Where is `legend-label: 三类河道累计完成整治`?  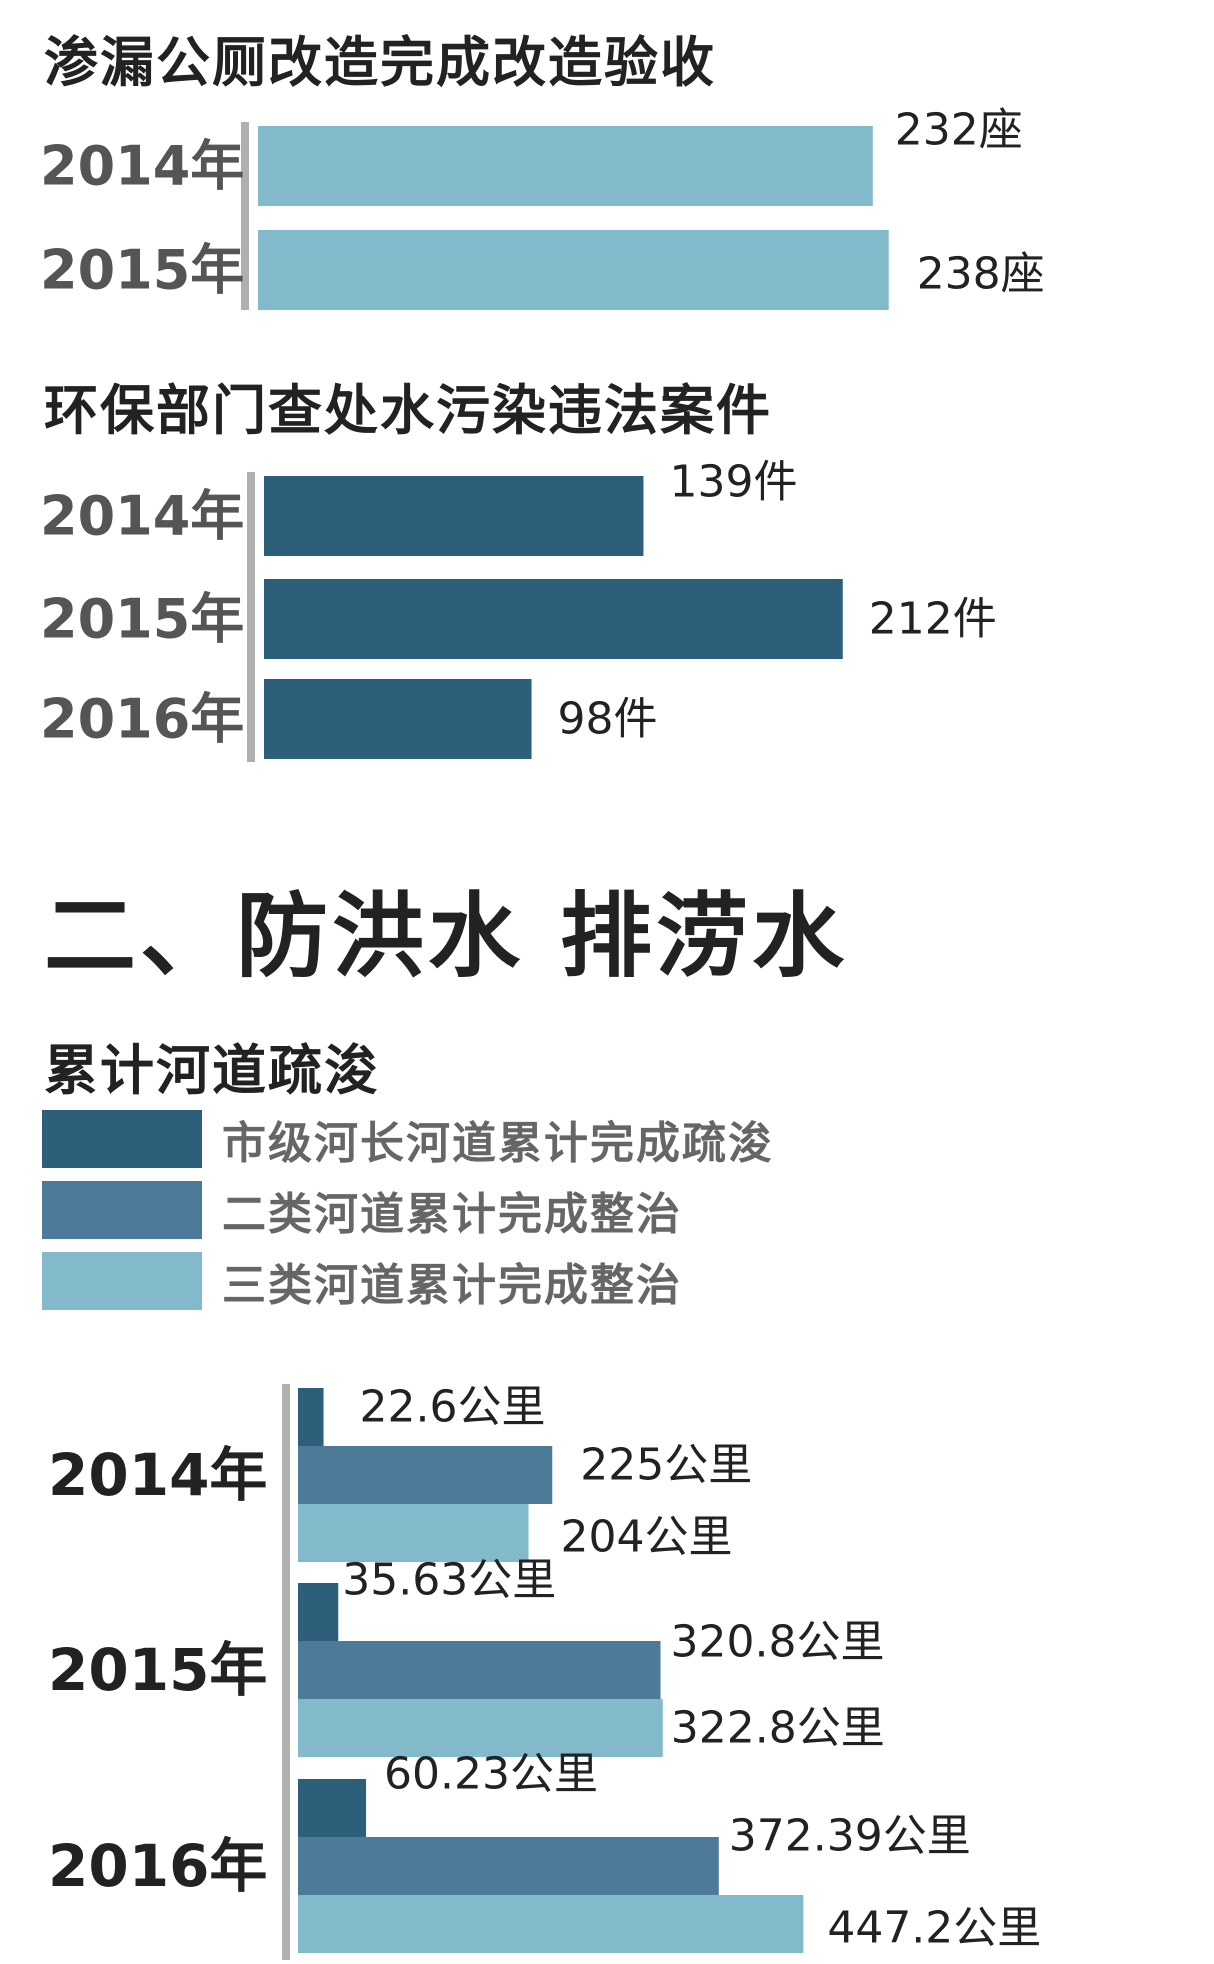
legend-label: 三类河道累计完成整治 is located at coordinates (452, 1285).